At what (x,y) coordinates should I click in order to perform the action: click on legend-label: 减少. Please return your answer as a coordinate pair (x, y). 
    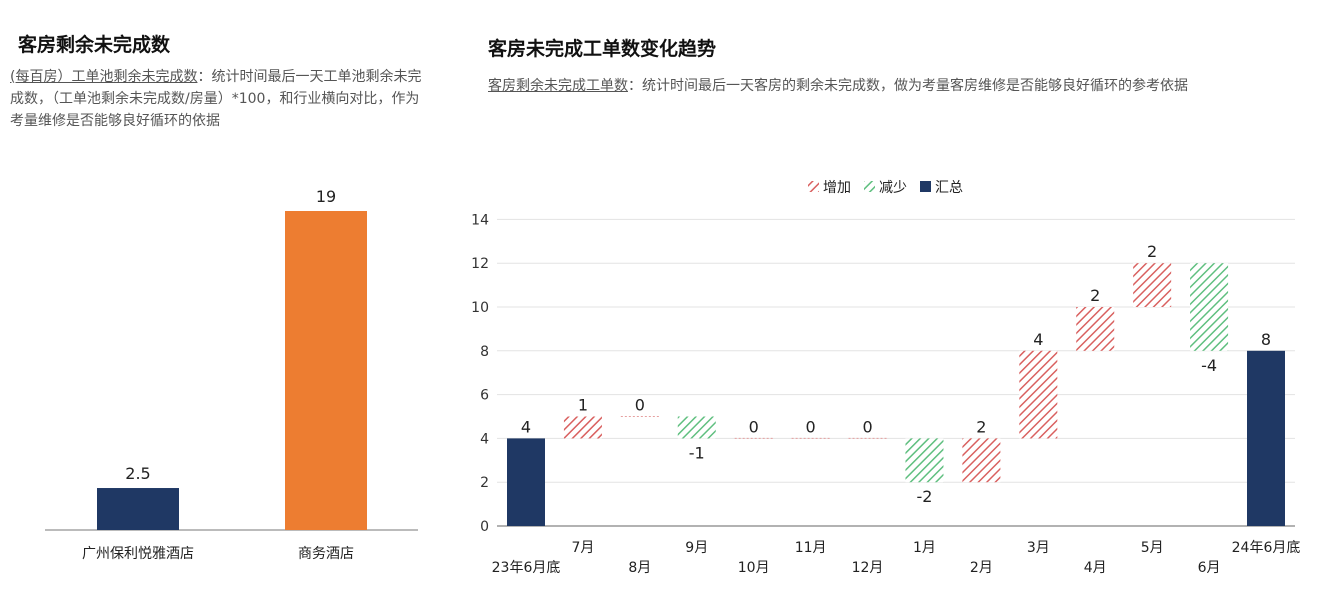
    Looking at the image, I should click on (893, 188).